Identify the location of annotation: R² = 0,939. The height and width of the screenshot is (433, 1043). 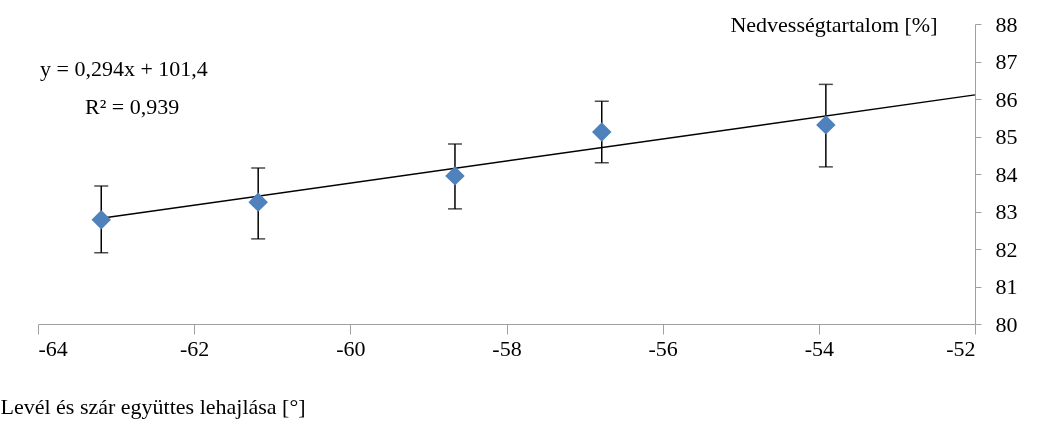
(132, 106).